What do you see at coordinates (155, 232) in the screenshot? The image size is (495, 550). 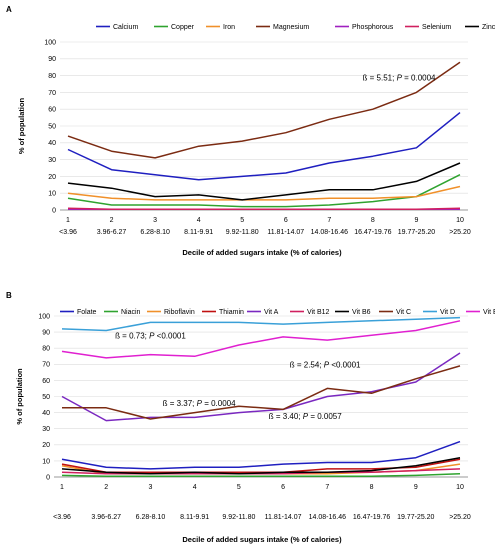 I see `panel-a-x-range-label: 6.28-8.10` at bounding box center [155, 232].